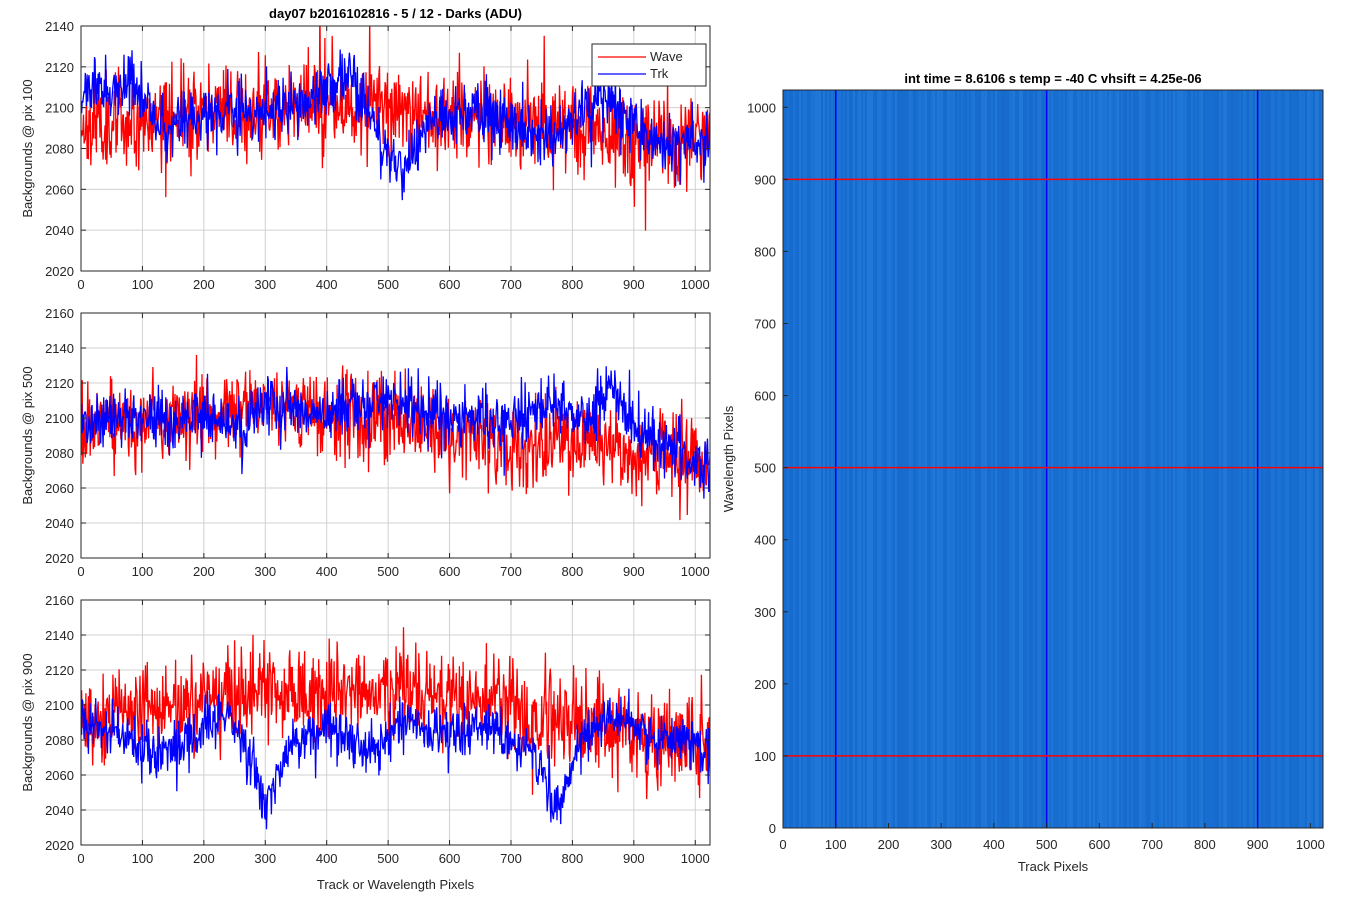 The height and width of the screenshot is (905, 1350). Describe the element at coordinates (765, 251) in the screenshot. I see `y-tick-label: 800` at that location.